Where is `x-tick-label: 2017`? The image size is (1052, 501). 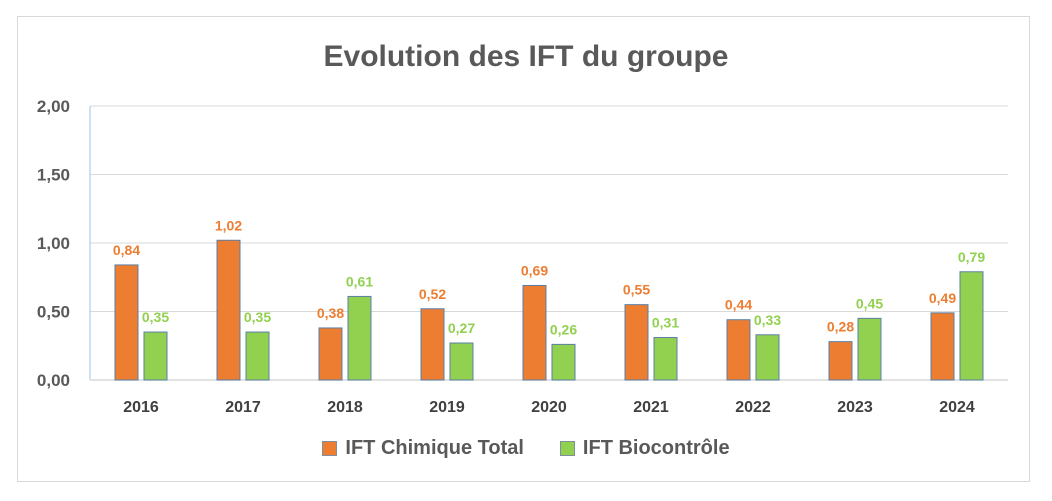 x-tick-label: 2017 is located at coordinates (243, 407).